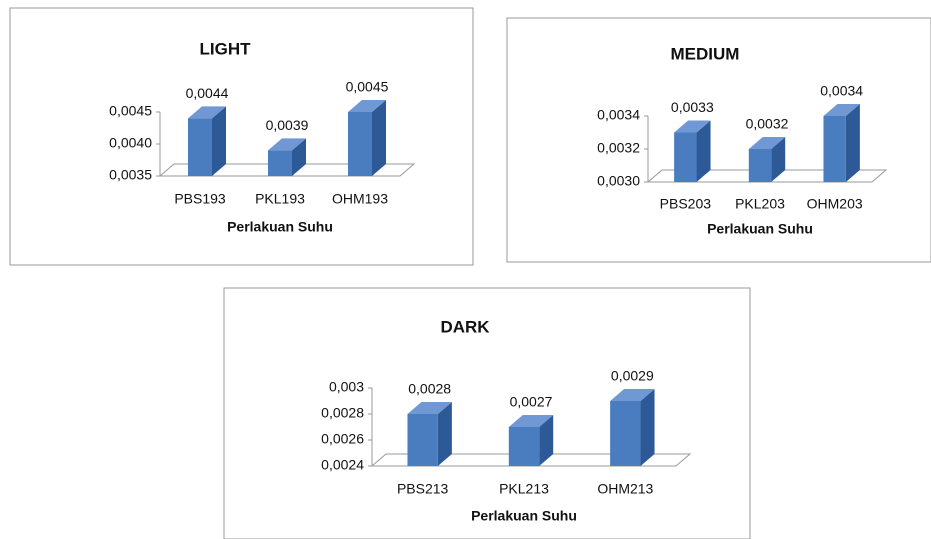  What do you see at coordinates (367, 87) in the screenshot?
I see `value-label: 0,0045` at bounding box center [367, 87].